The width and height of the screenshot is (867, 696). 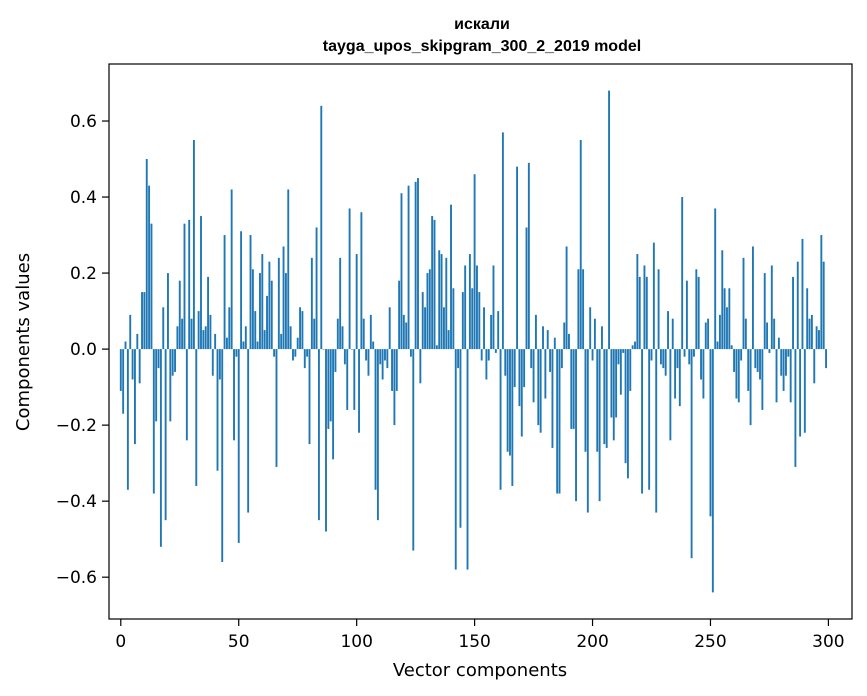 I want to click on x-tick-label: 250, so click(x=710, y=642).